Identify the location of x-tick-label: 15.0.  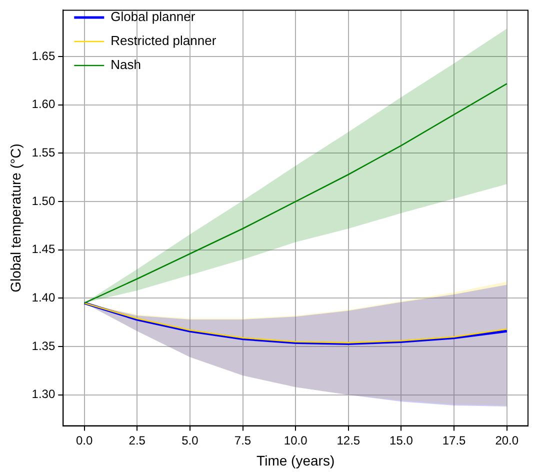
(402, 440).